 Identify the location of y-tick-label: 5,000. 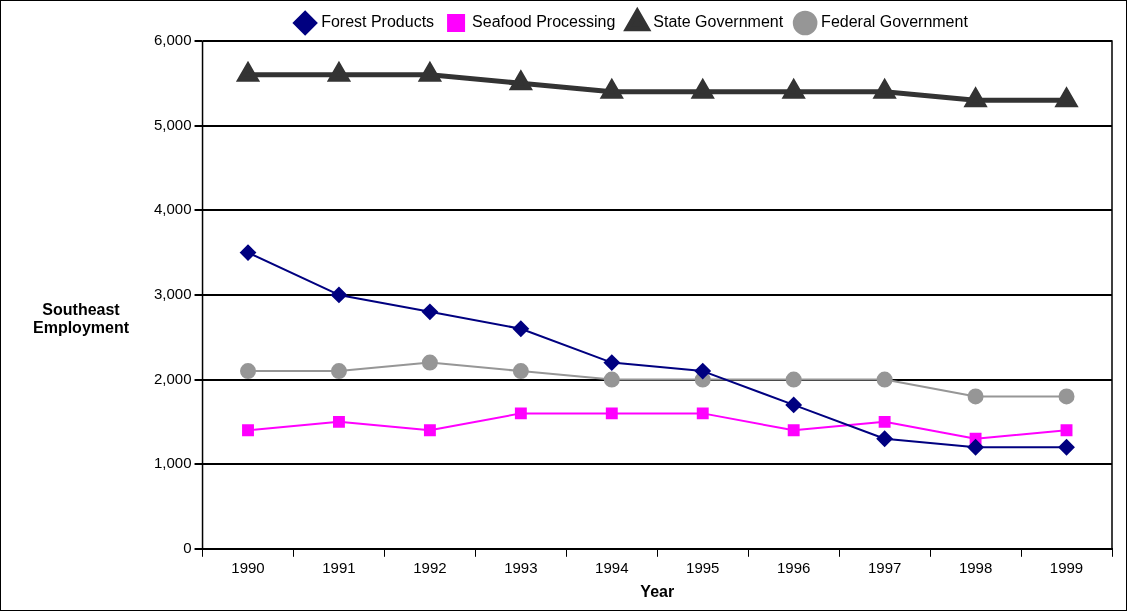
(172, 124).